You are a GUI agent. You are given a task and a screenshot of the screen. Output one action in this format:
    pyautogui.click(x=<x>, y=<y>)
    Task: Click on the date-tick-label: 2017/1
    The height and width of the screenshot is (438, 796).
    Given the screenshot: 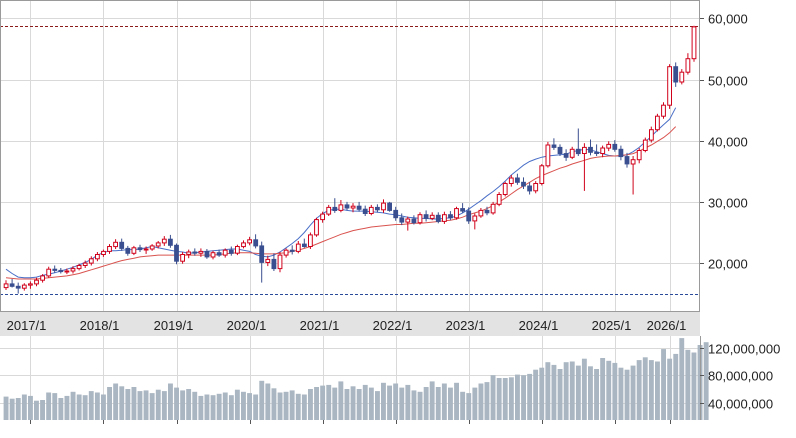 What is the action you would take?
    pyautogui.click(x=27, y=325)
    